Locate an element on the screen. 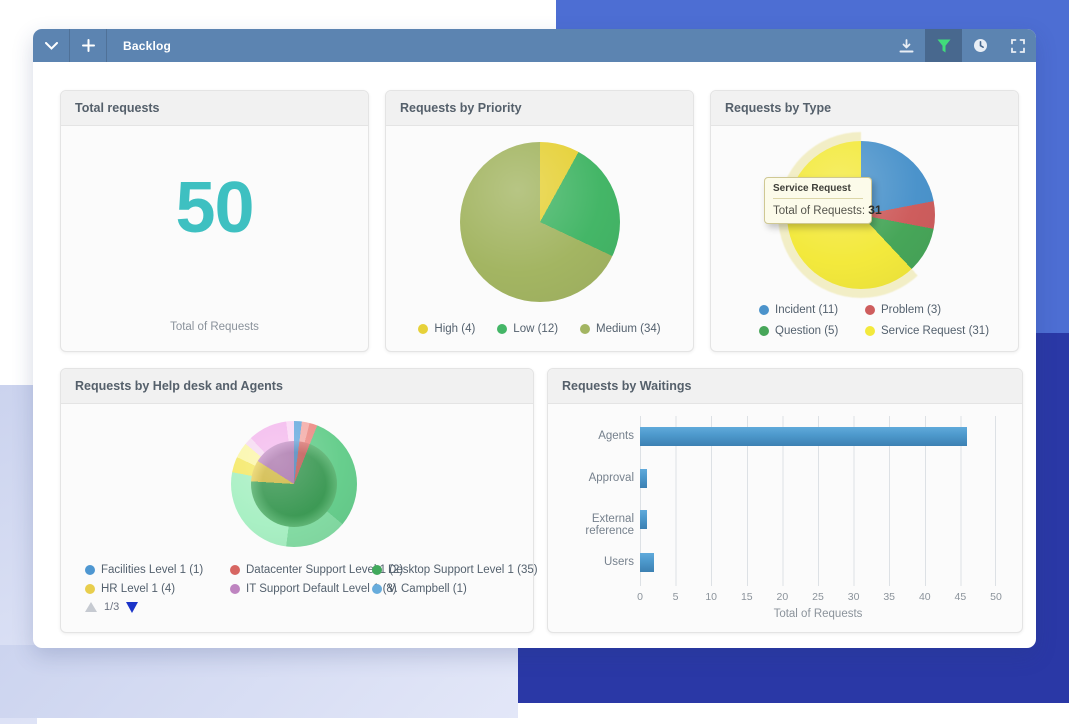 This screenshot has width=1069, height=724. legend-item-datacenter: Datacenter Support Level 1 (2) is located at coordinates (316, 570).